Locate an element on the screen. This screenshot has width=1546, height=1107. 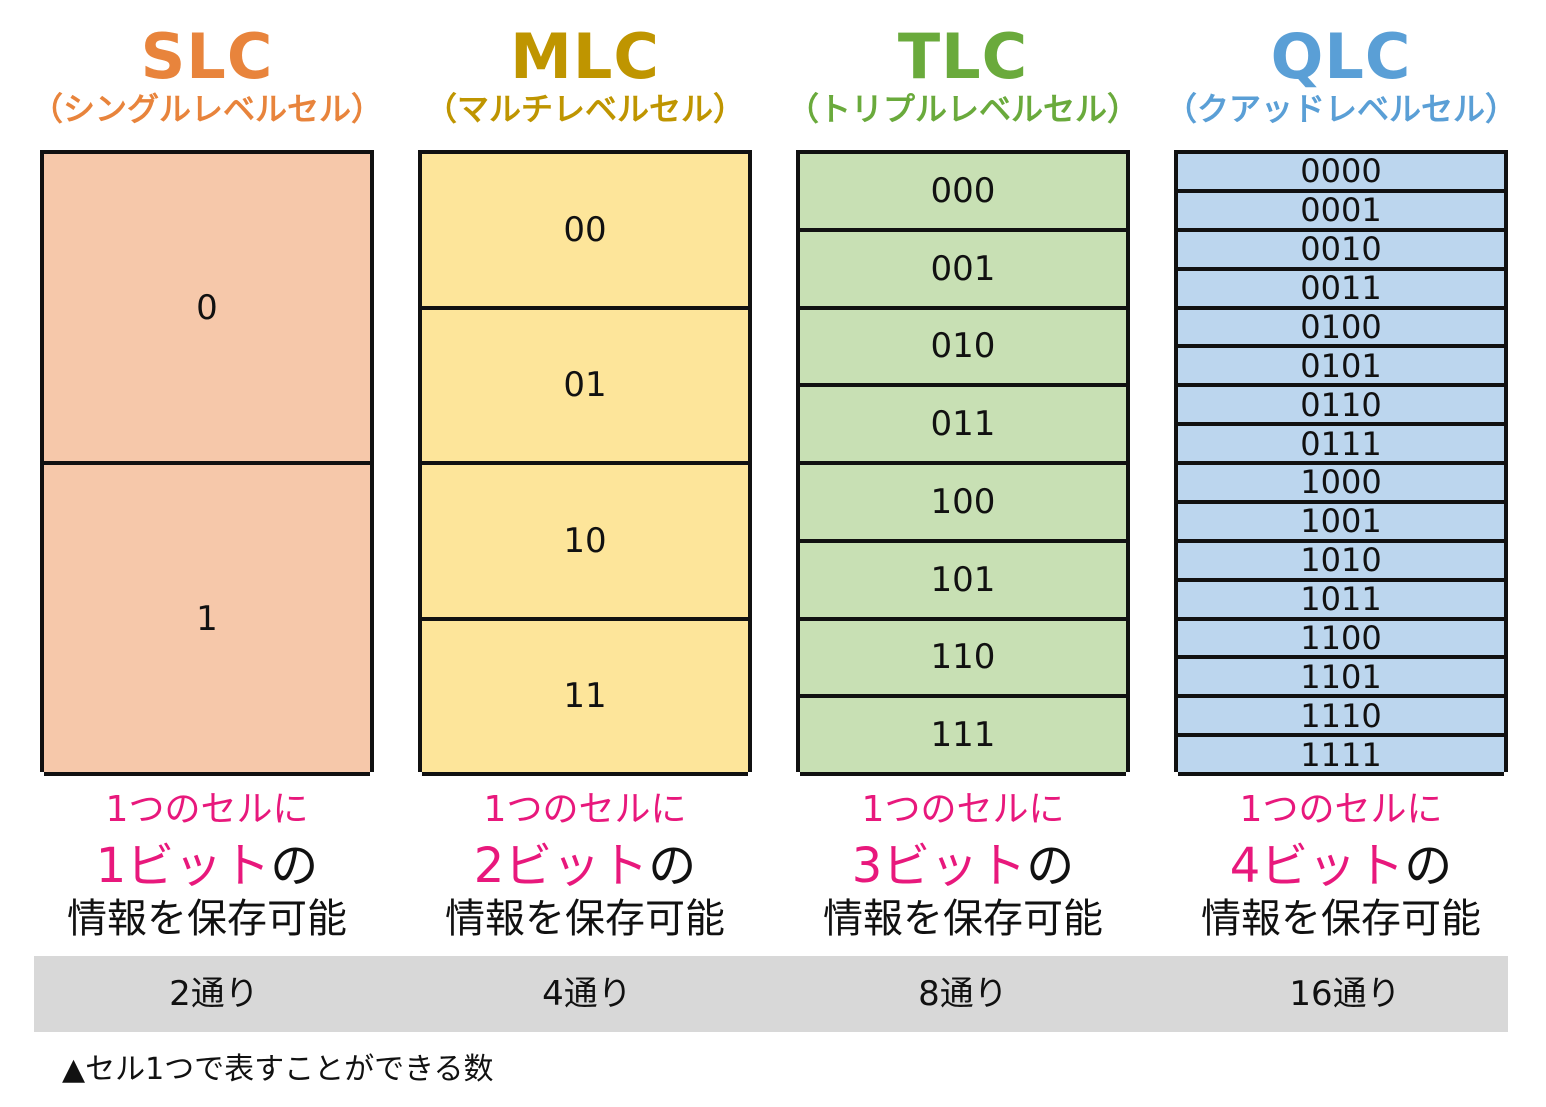
qlc-state-cell: 0110 is located at coordinates (1341, 406).